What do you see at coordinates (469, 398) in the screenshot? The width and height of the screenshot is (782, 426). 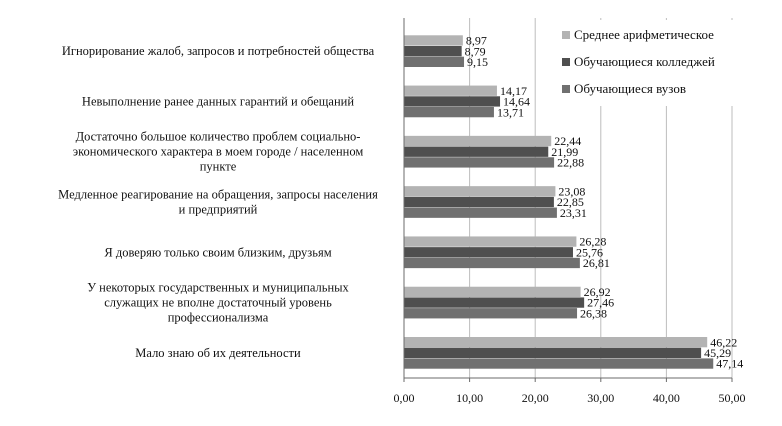 I see `x-tick-label: 10,00` at bounding box center [469, 398].